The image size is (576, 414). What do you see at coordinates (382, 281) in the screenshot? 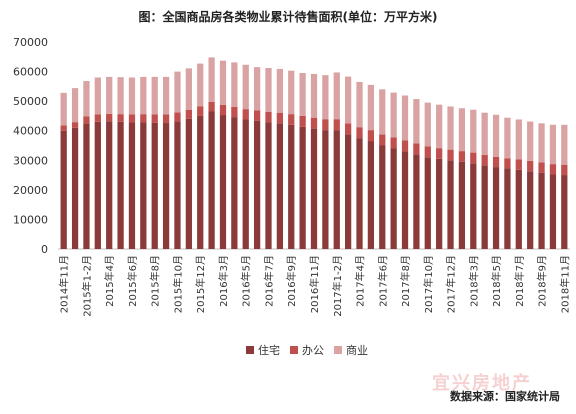
I see `x-tick-label: 2017年6月` at bounding box center [382, 281].